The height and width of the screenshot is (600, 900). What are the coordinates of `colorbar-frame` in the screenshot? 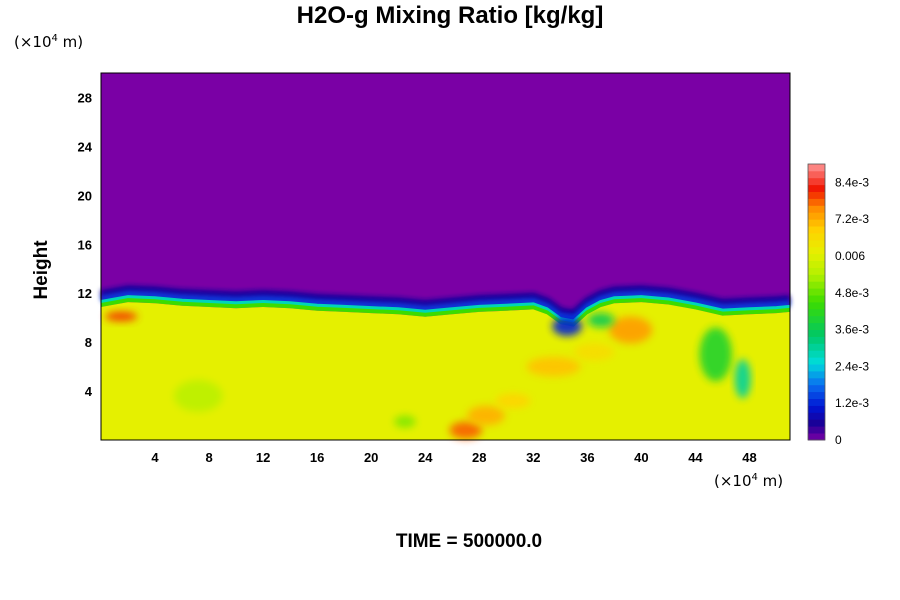 It's located at (816, 302).